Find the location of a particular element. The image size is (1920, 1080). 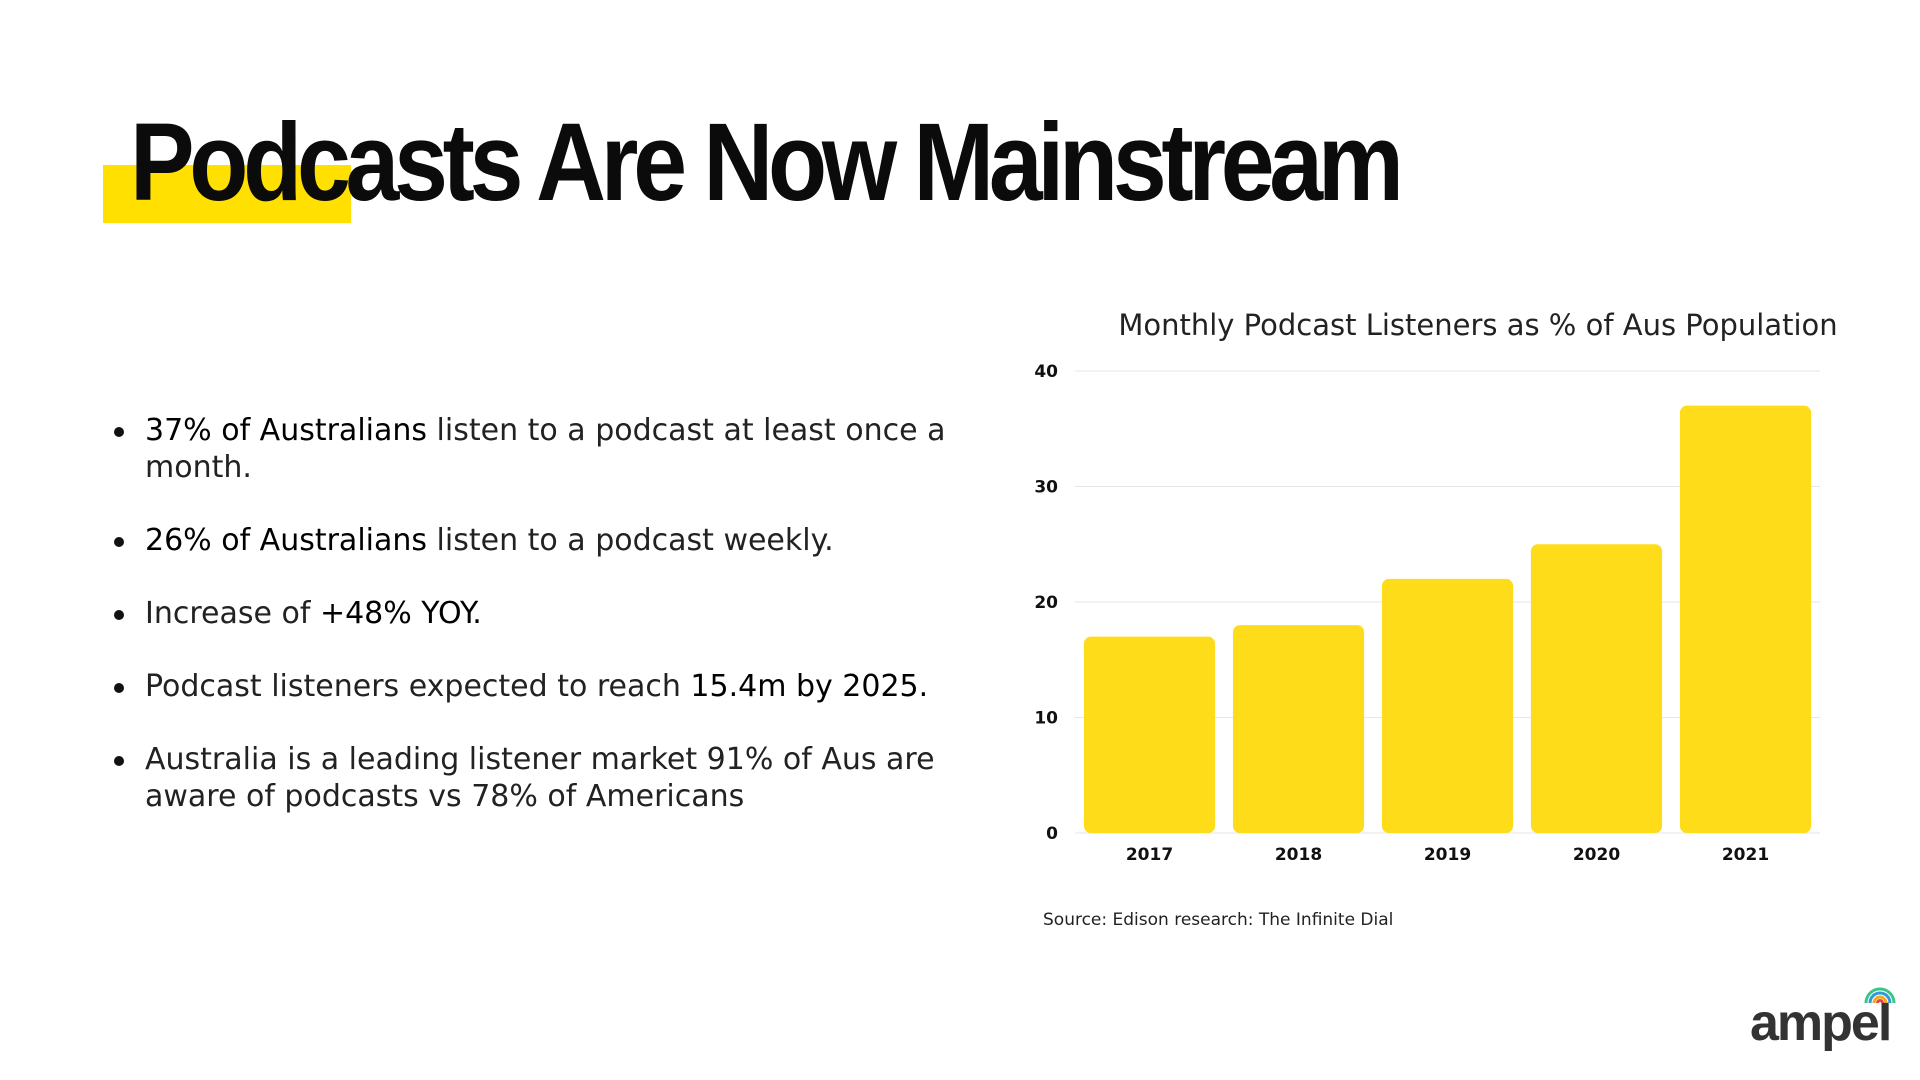

bullet-emphasis: 37% of Australians is located at coordinates (286, 430).